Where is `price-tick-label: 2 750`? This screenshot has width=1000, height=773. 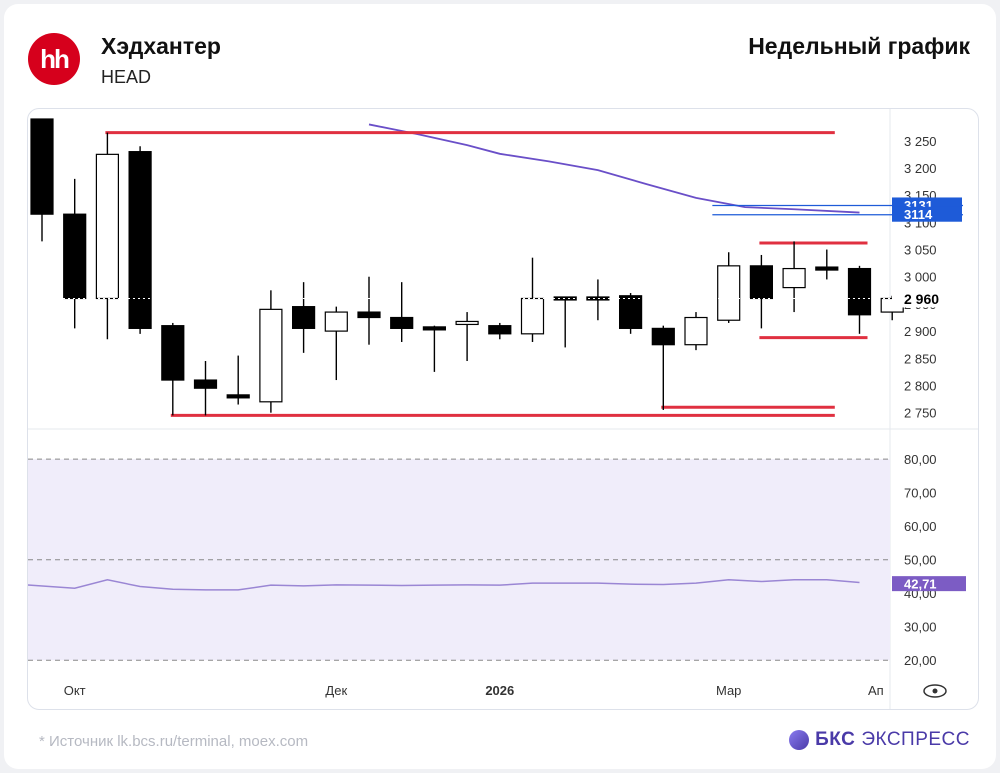
price-tick-label: 2 750 is located at coordinates (920, 413).